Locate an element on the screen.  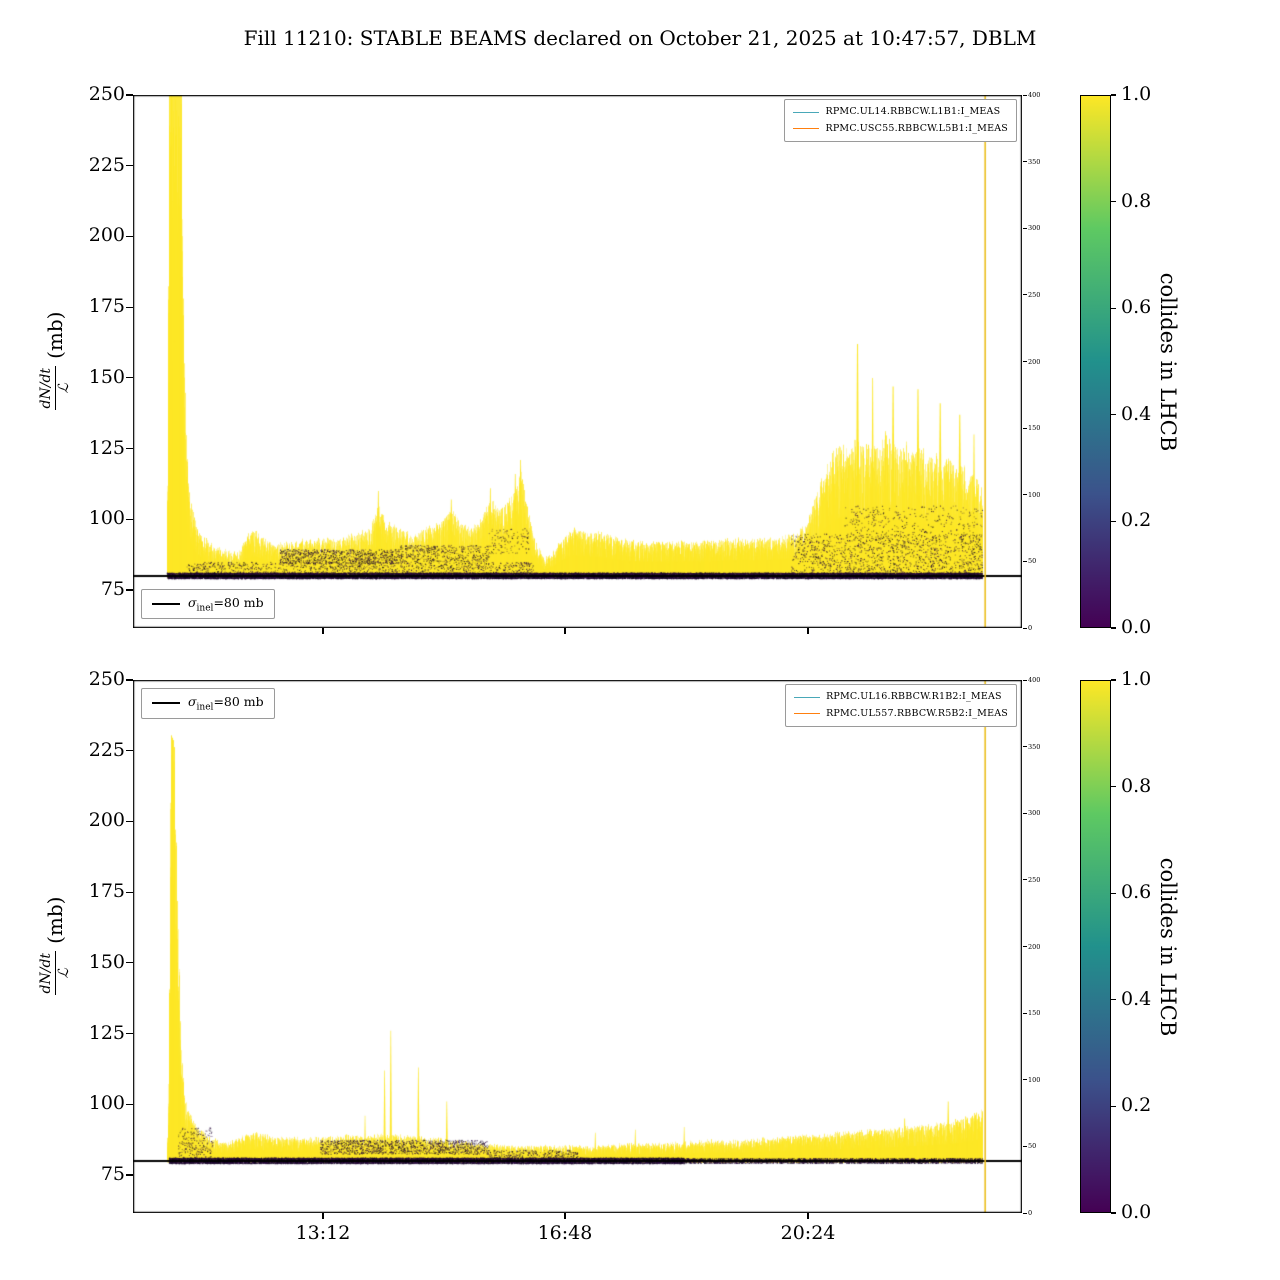
right-axis-tick-label: 400 is located at coordinates (1034, 95).